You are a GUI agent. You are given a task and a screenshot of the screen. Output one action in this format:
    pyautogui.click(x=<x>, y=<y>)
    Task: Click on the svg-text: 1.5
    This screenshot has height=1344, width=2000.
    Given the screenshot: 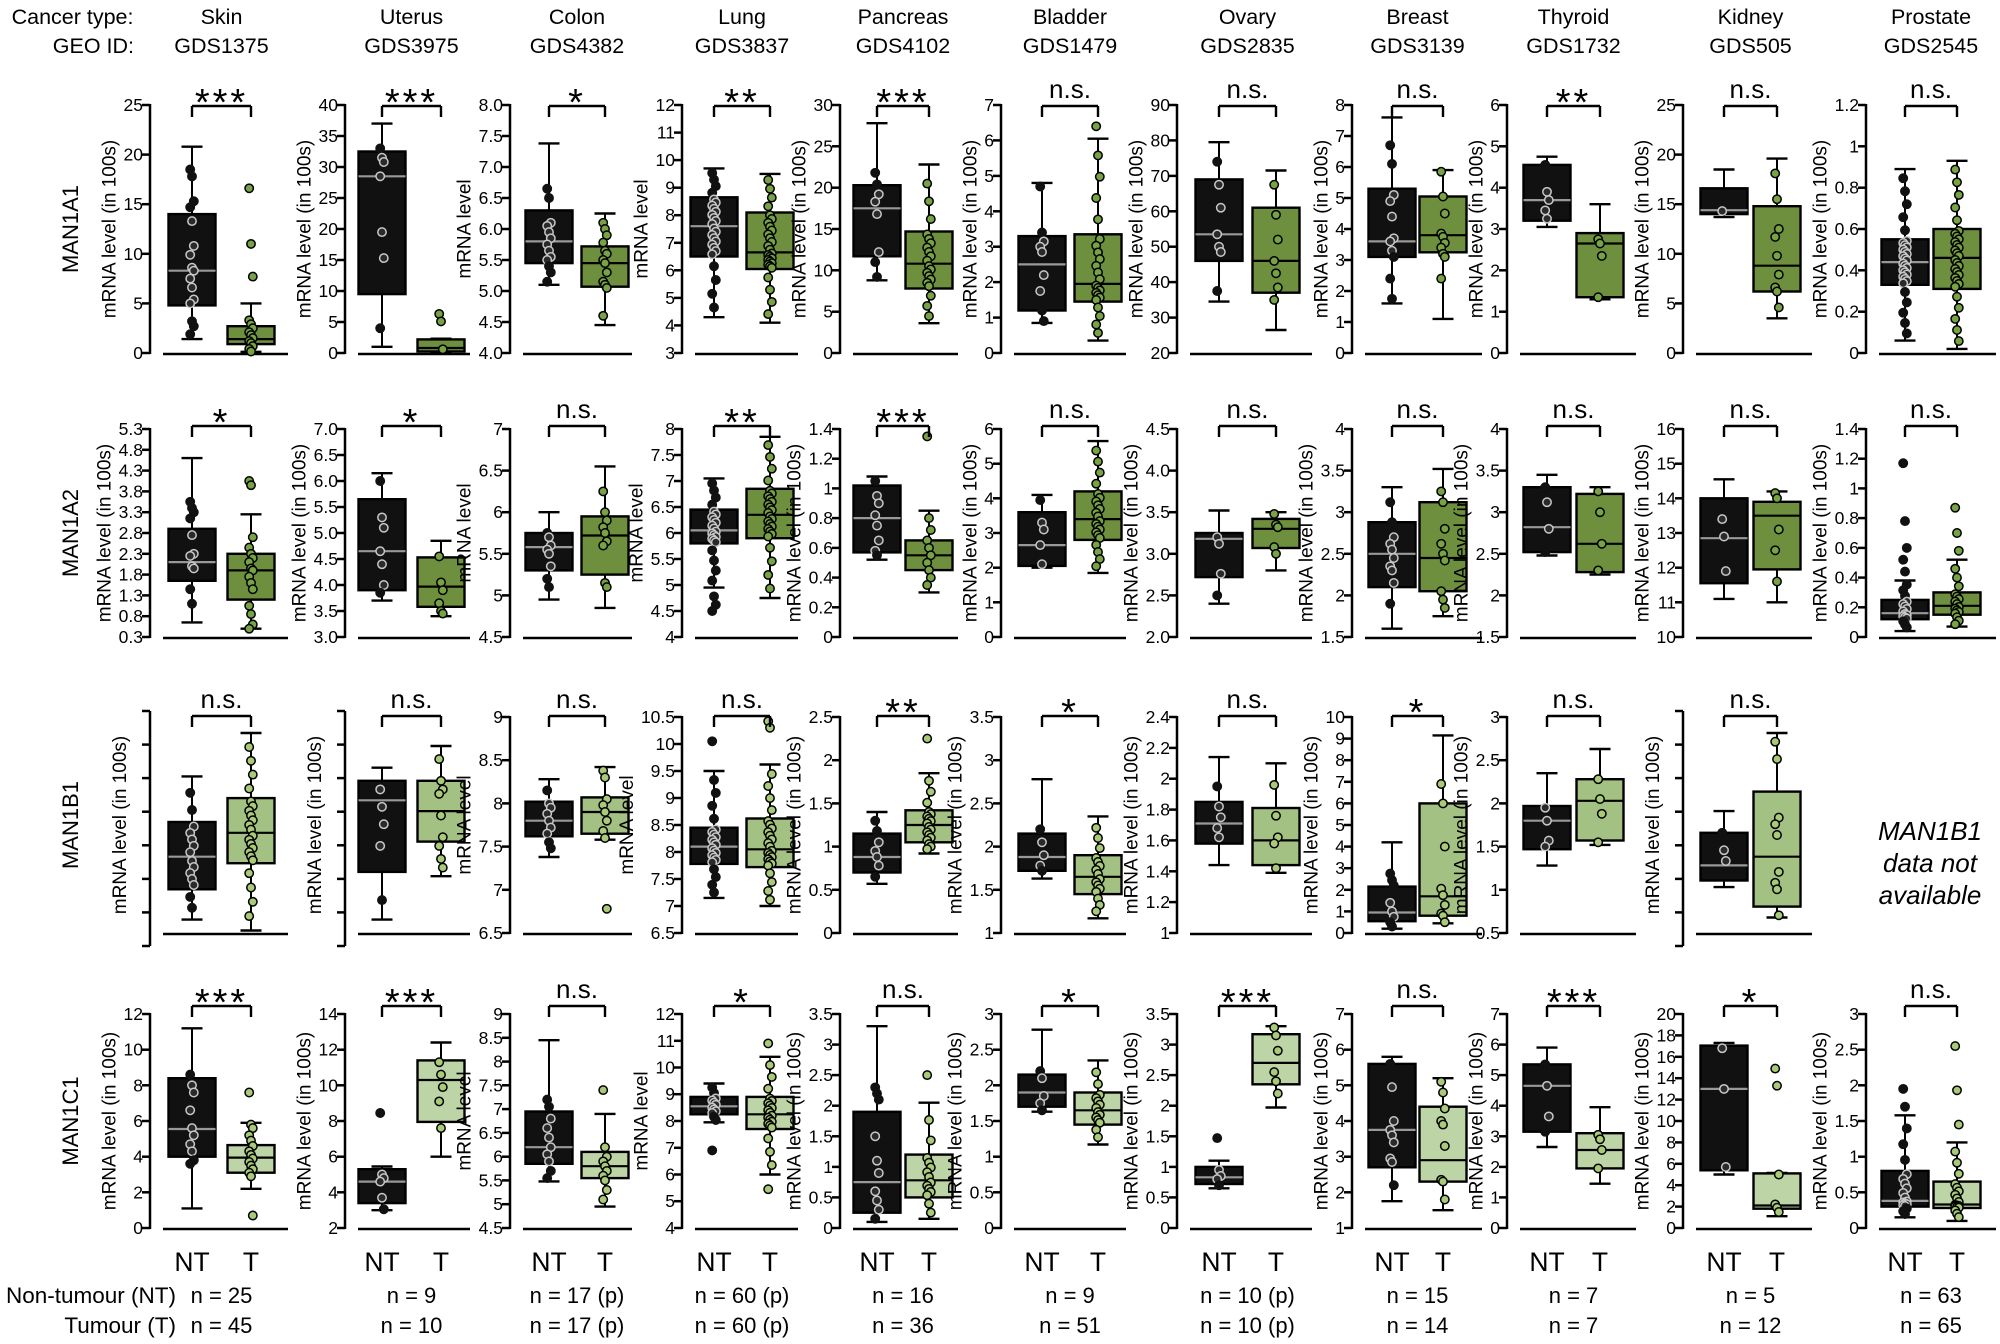 What is the action you would take?
    pyautogui.click(x=982, y=1121)
    